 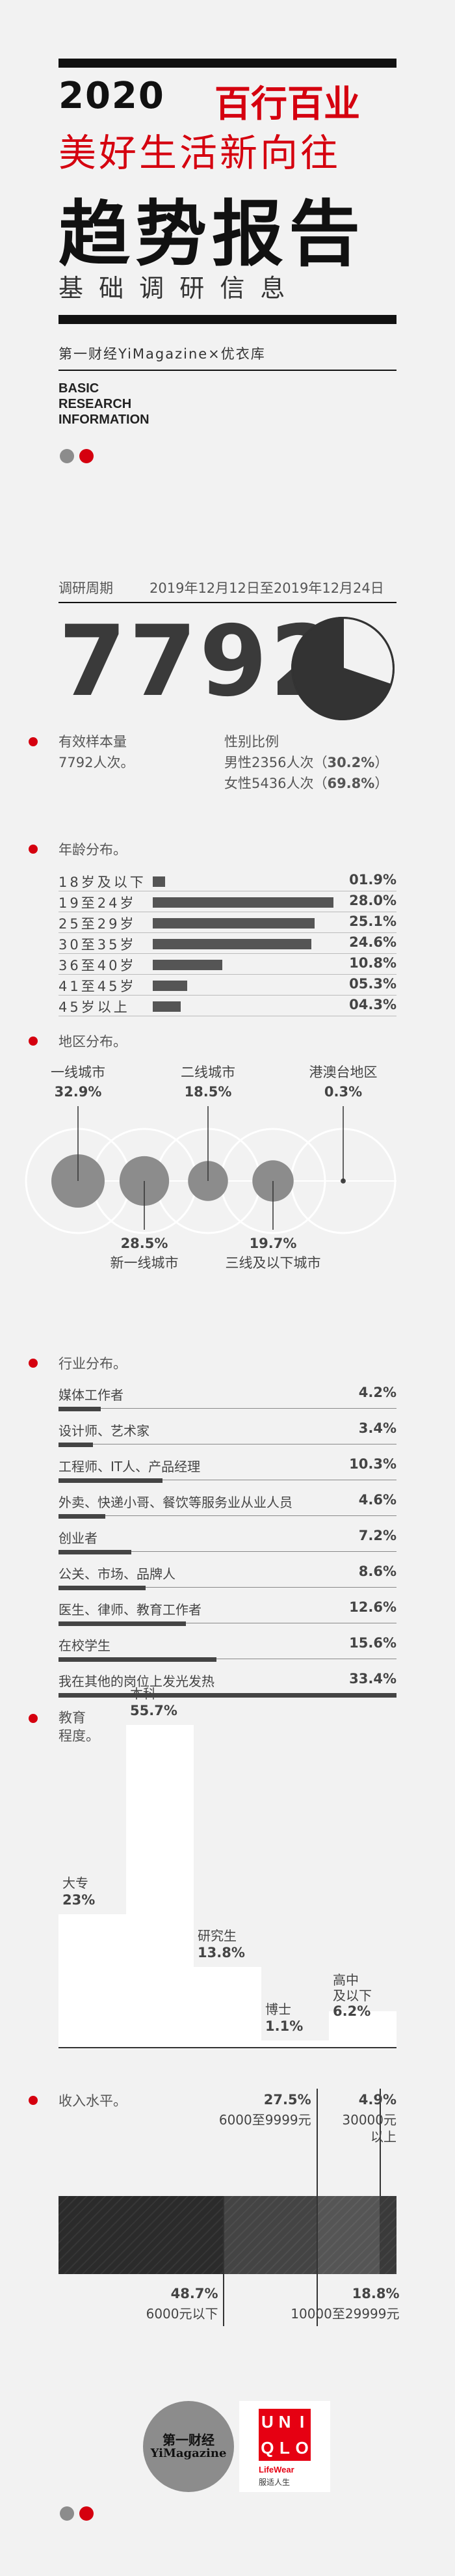 What do you see at coordinates (208, 1072) in the screenshot?
I see `region-category-label: 二线城市` at bounding box center [208, 1072].